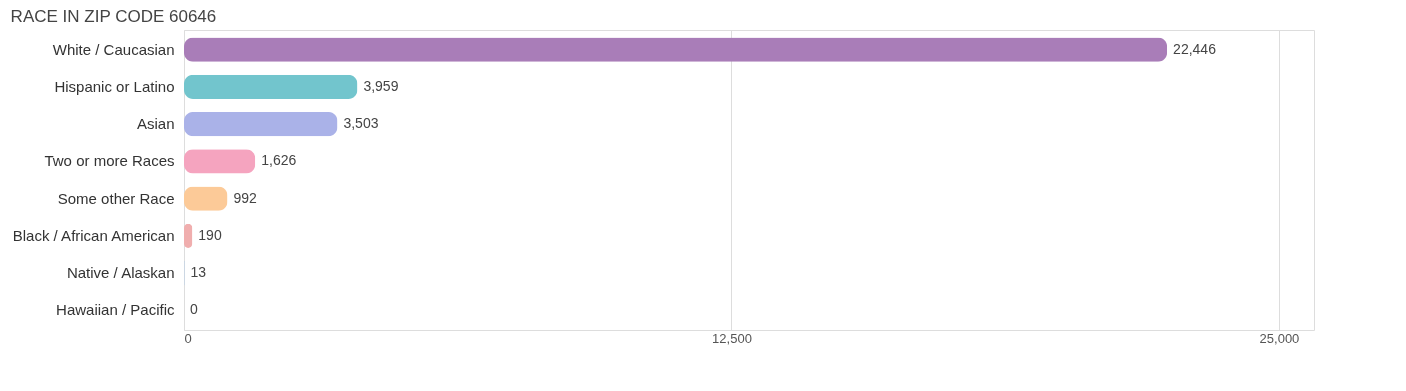  I want to click on y-tick-label: Two or more Races, so click(109, 161).